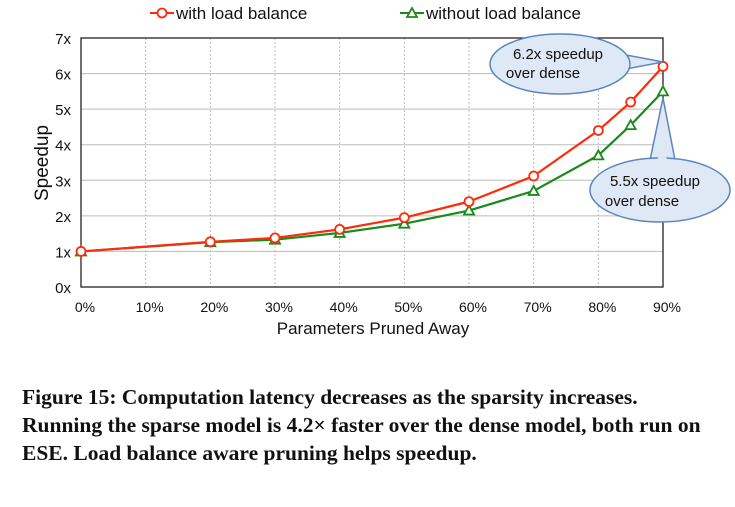 This screenshot has width=735, height=507. What do you see at coordinates (150, 307) in the screenshot?
I see `x-tick-label: 10%` at bounding box center [150, 307].